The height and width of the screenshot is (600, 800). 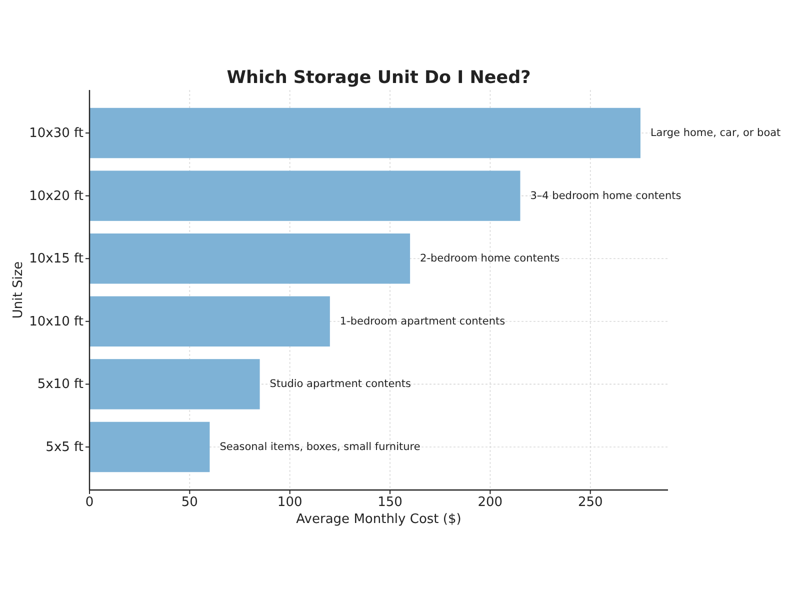 What do you see at coordinates (379, 519) in the screenshot?
I see `x-axis-title: Average Monthly Cost ($)` at bounding box center [379, 519].